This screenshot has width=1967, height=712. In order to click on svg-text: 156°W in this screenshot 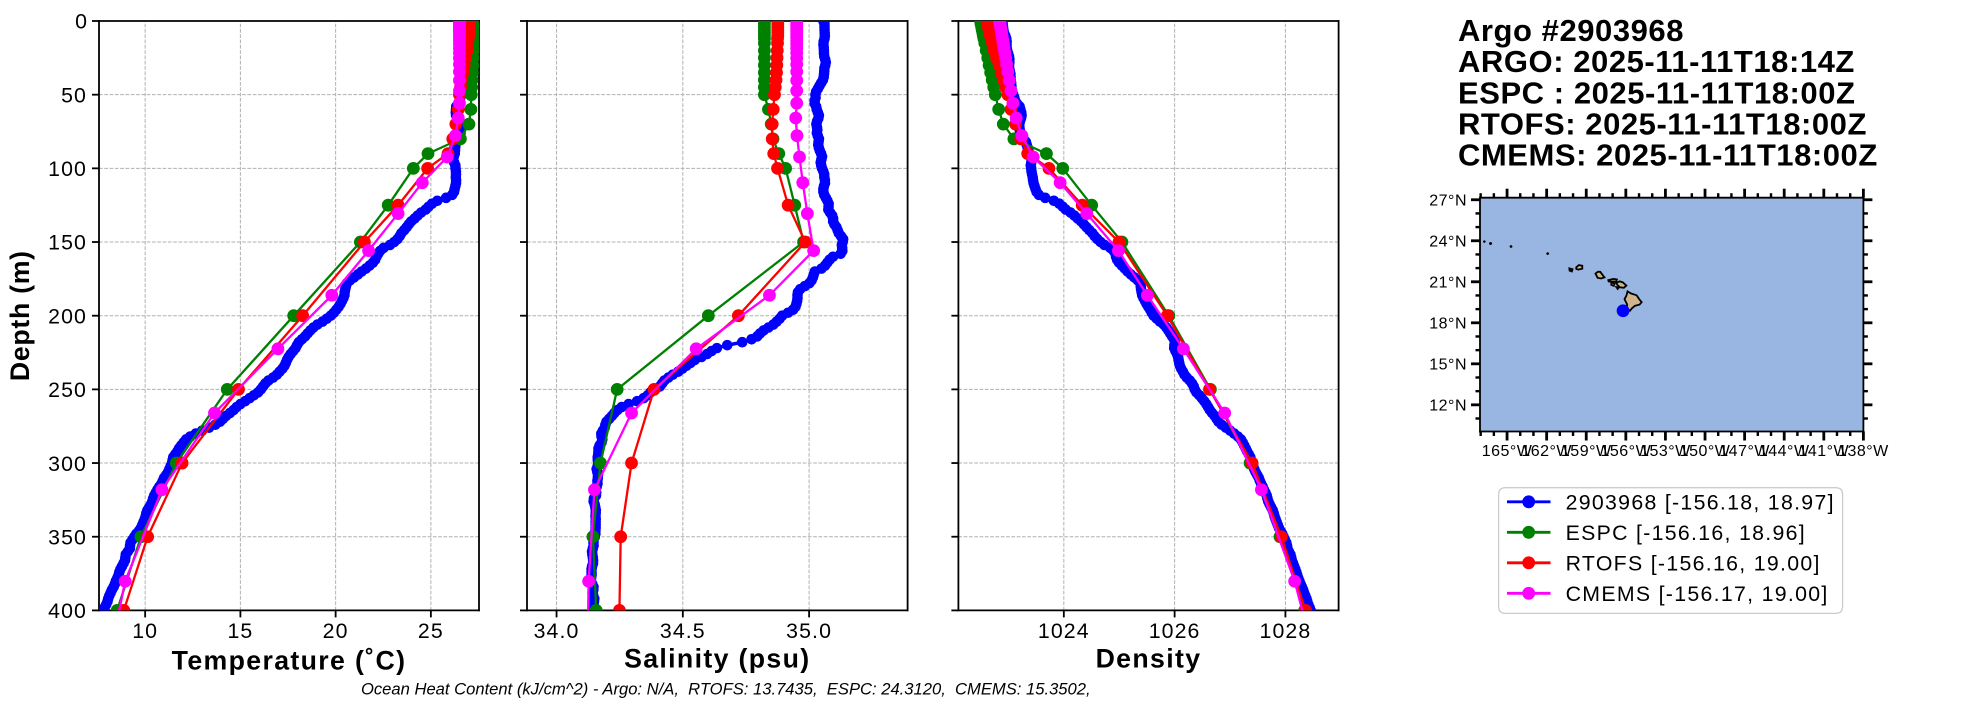, I will do `click(1625, 451)`.